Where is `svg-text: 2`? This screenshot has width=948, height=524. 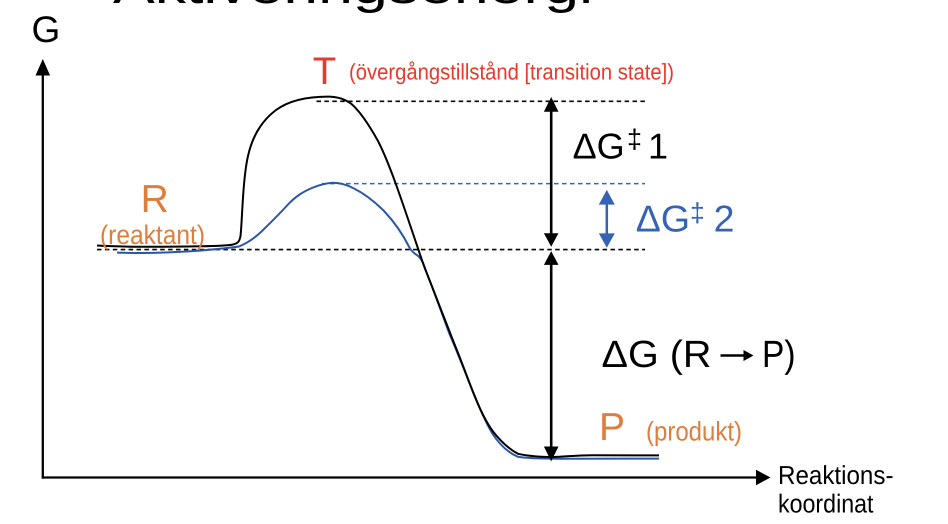 svg-text: 2 is located at coordinates (724, 219).